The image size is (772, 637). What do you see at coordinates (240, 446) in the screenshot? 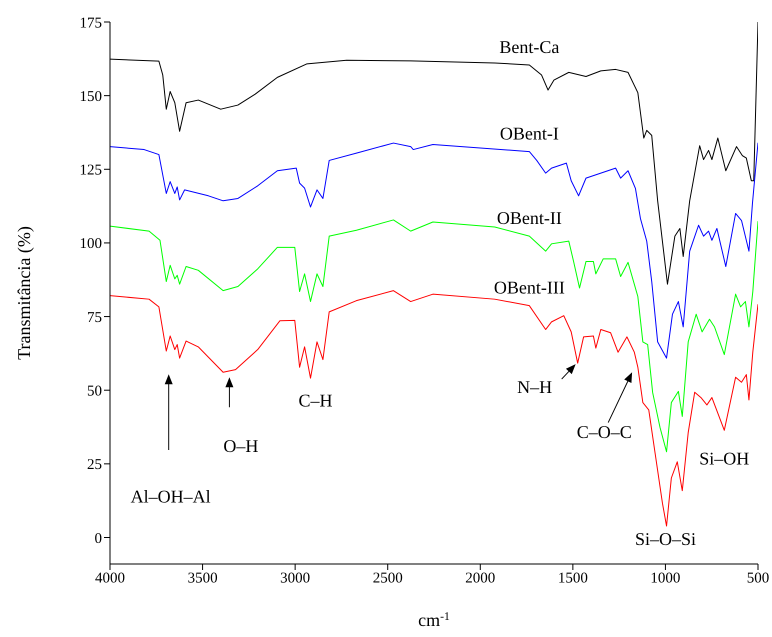
I see `annotation: O–H` at bounding box center [240, 446].